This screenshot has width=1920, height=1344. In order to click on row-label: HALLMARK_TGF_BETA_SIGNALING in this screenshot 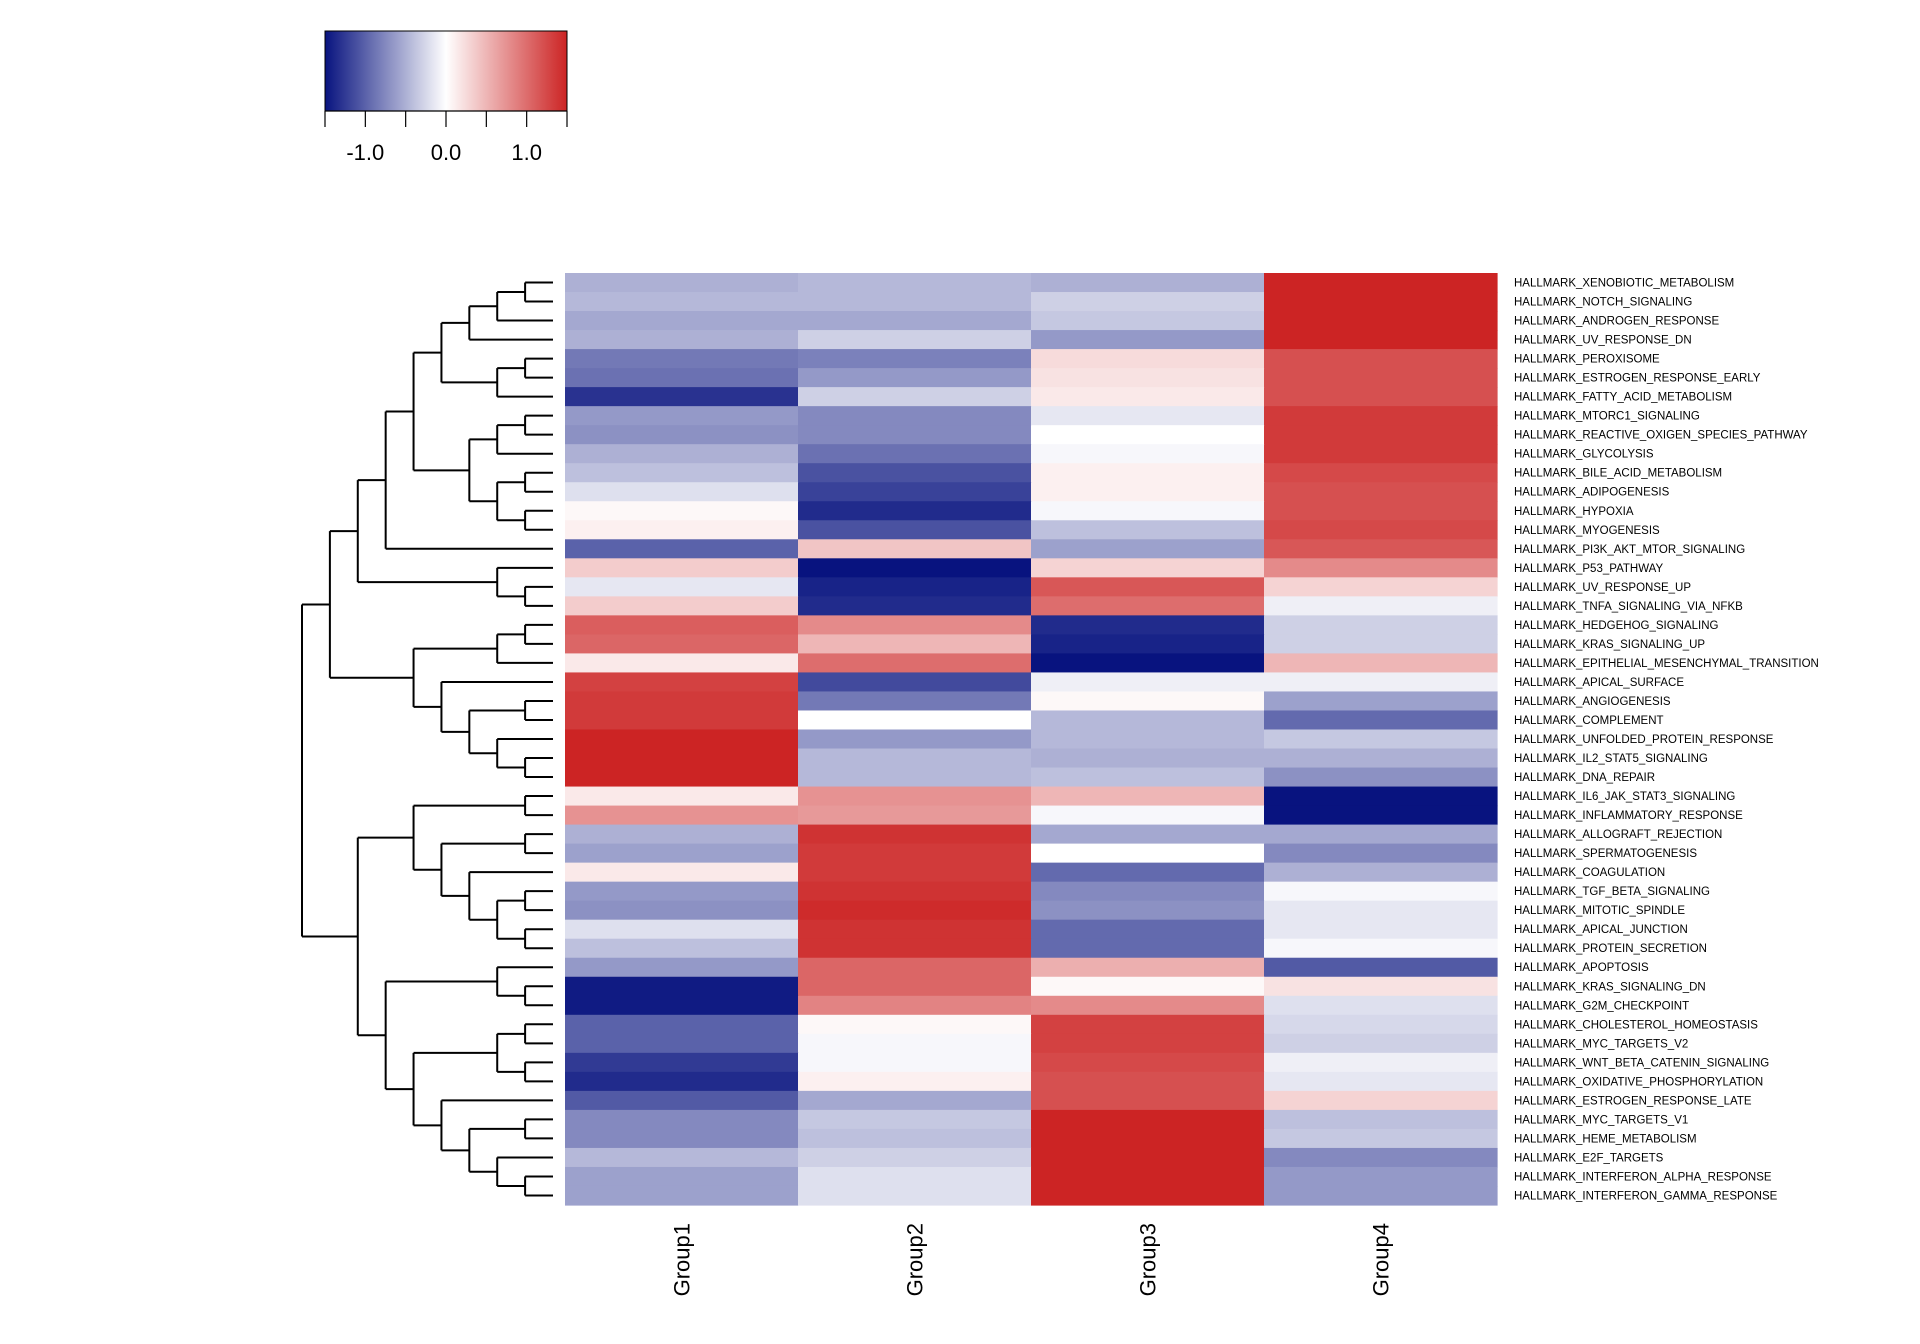, I will do `click(1612, 892)`.